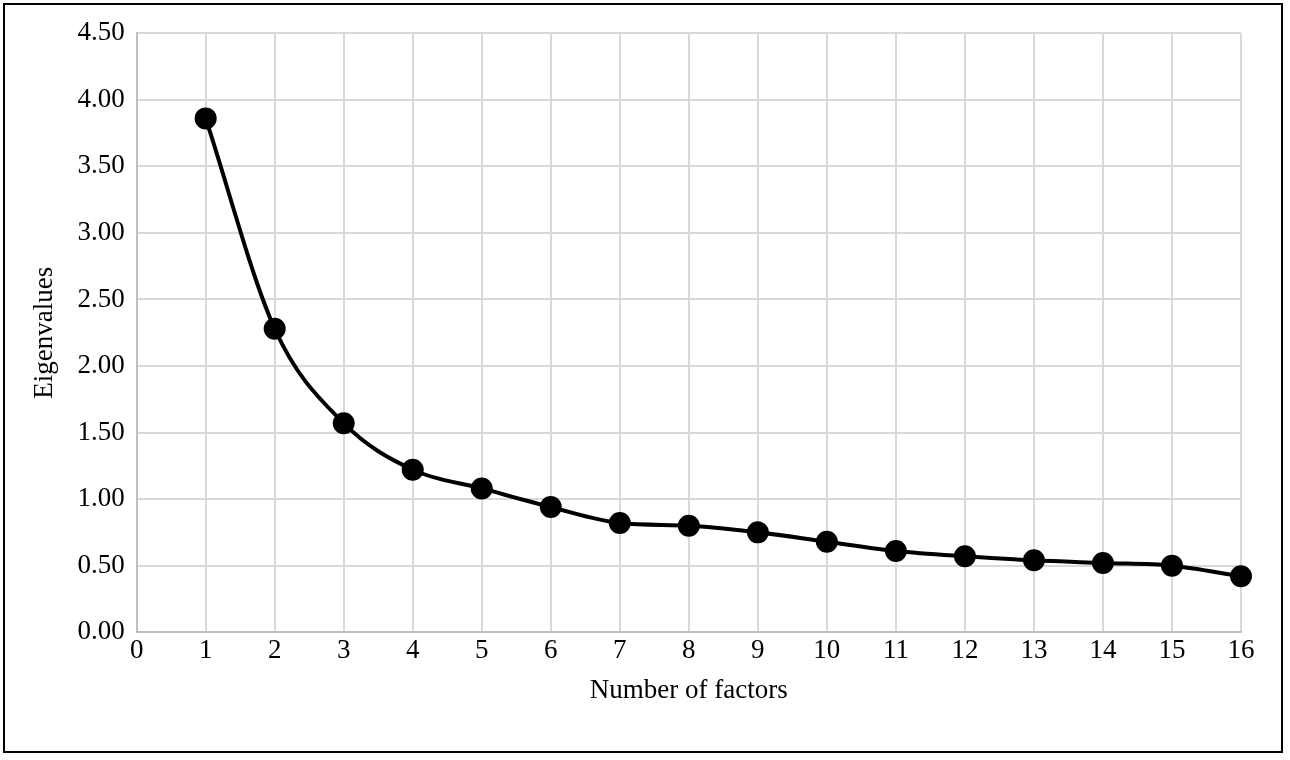 This screenshot has width=1290, height=760. What do you see at coordinates (482, 649) in the screenshot?
I see `x-tick-label: 5` at bounding box center [482, 649].